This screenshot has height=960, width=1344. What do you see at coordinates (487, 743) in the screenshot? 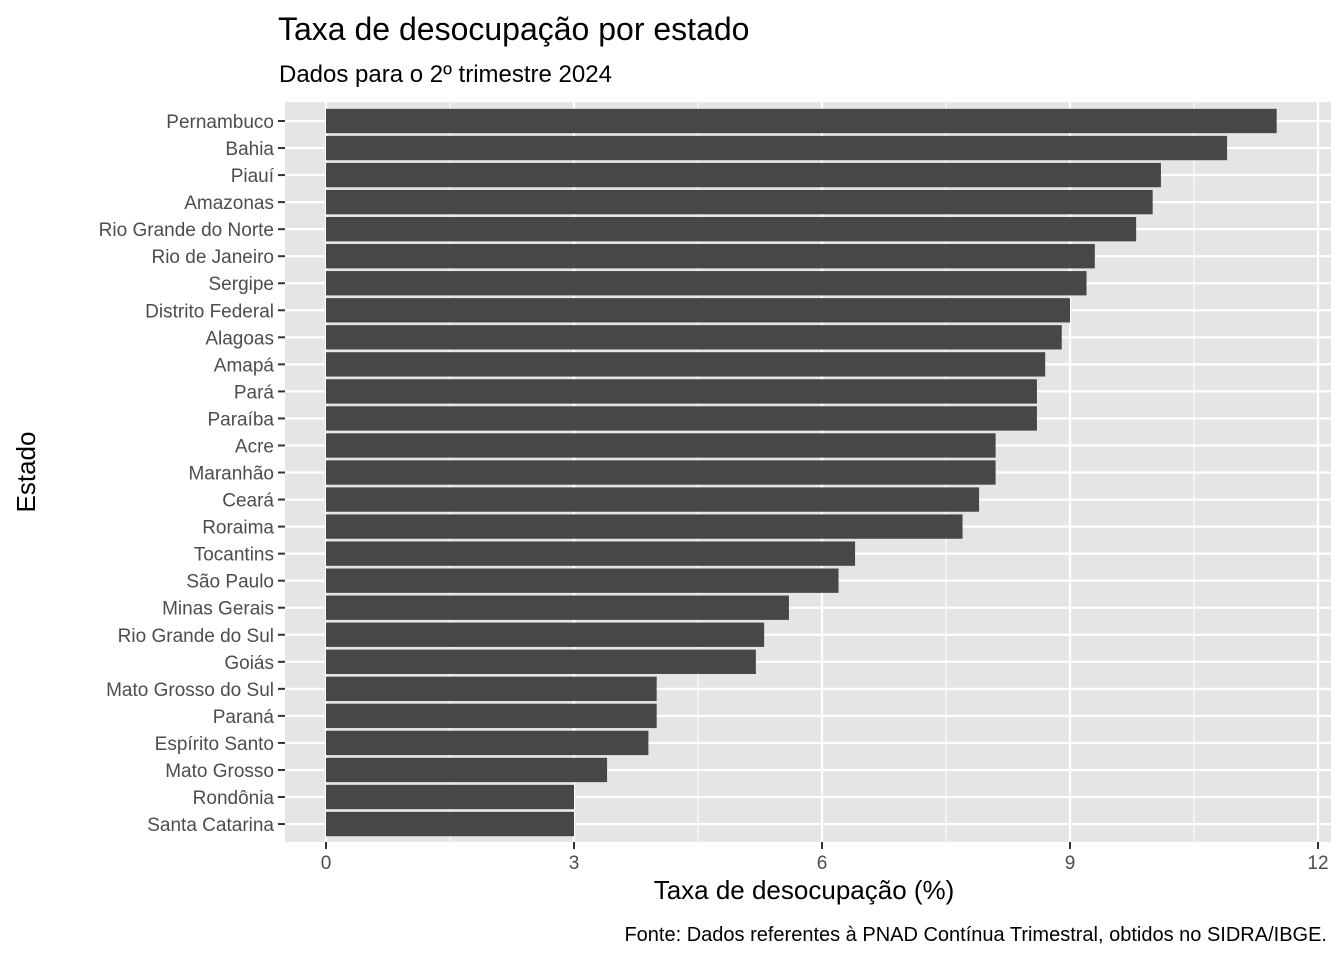
I see `bar-espírito-santo` at bounding box center [487, 743].